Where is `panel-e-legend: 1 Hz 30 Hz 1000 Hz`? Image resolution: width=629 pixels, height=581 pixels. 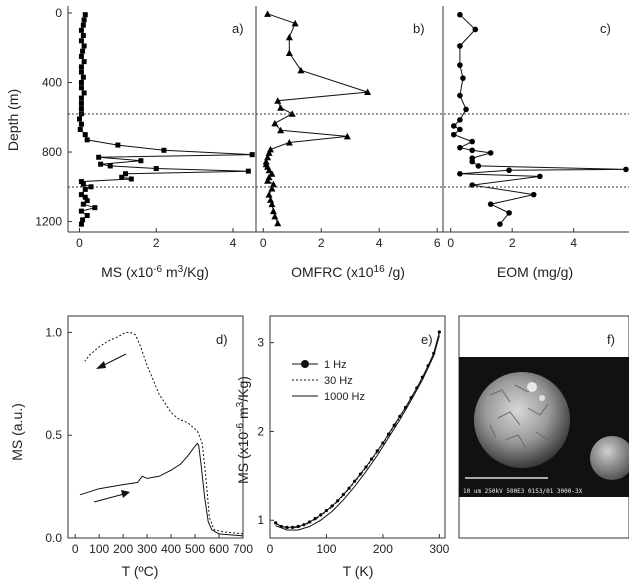 panel-e-legend: 1 Hz 30 Hz 1000 Hz is located at coordinates (328, 381).